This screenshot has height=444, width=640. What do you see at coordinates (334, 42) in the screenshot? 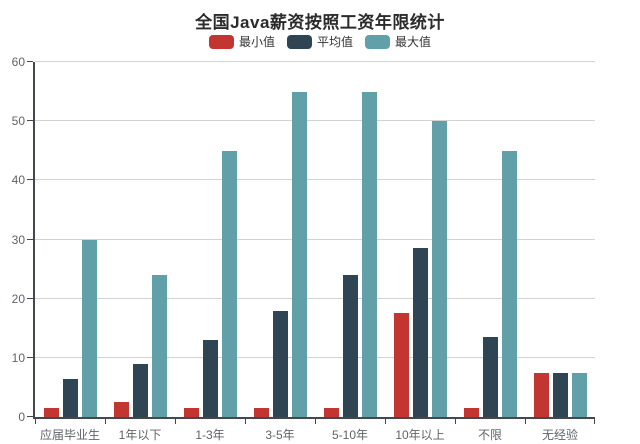
I see `legend-label: 平均值` at bounding box center [334, 42].